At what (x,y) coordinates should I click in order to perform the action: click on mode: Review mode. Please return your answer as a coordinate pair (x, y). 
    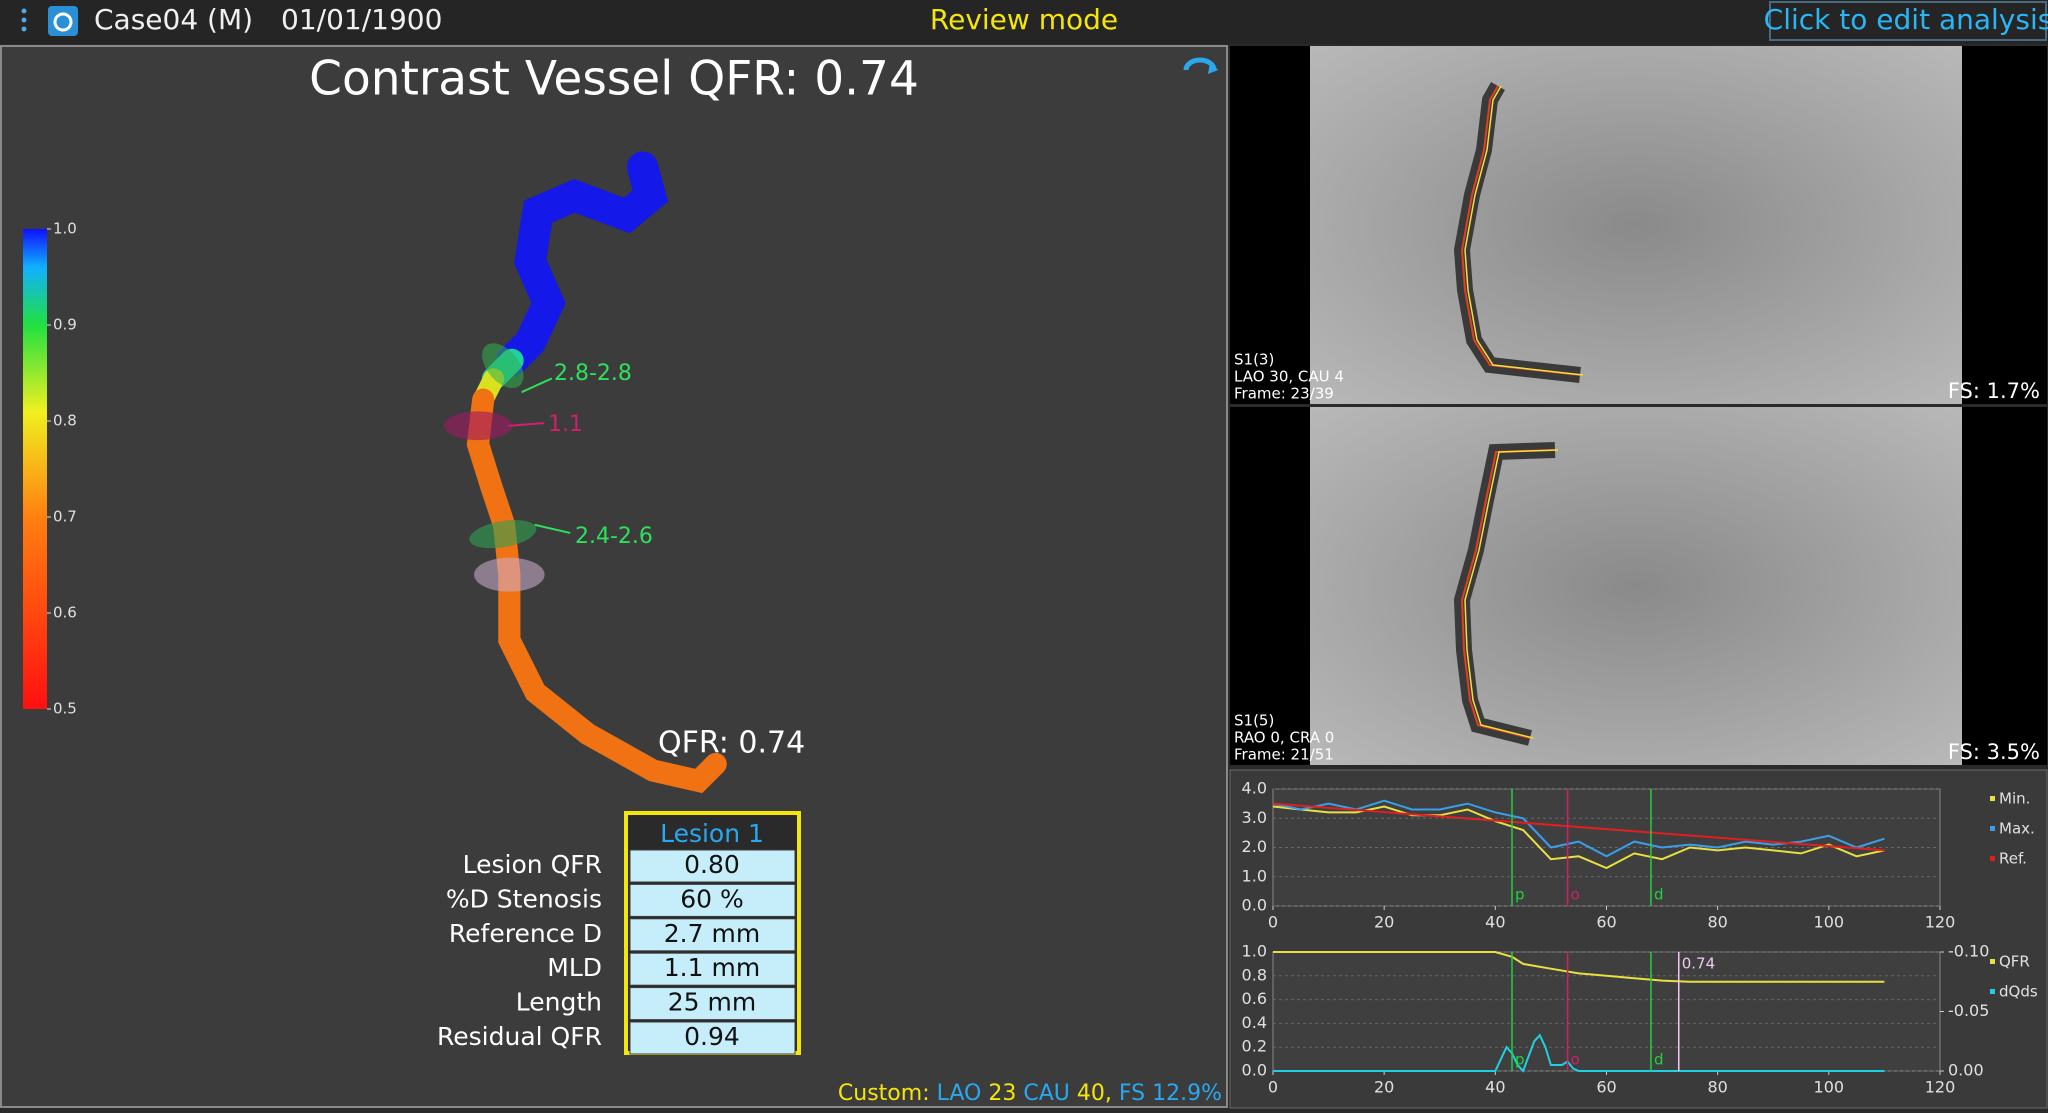
    Looking at the image, I should click on (1024, 19).